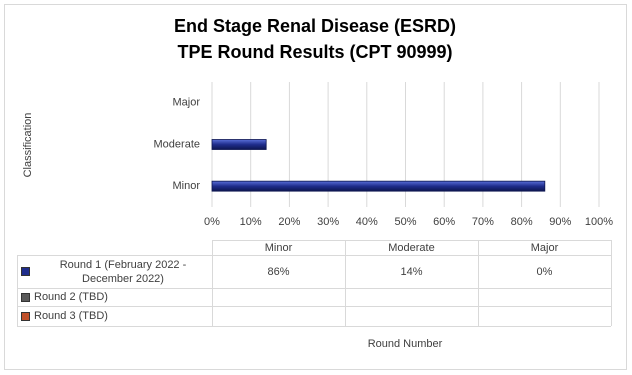 This screenshot has height=375, width=632. Describe the element at coordinates (367, 222) in the screenshot. I see `x-tick-label: 40%` at that location.